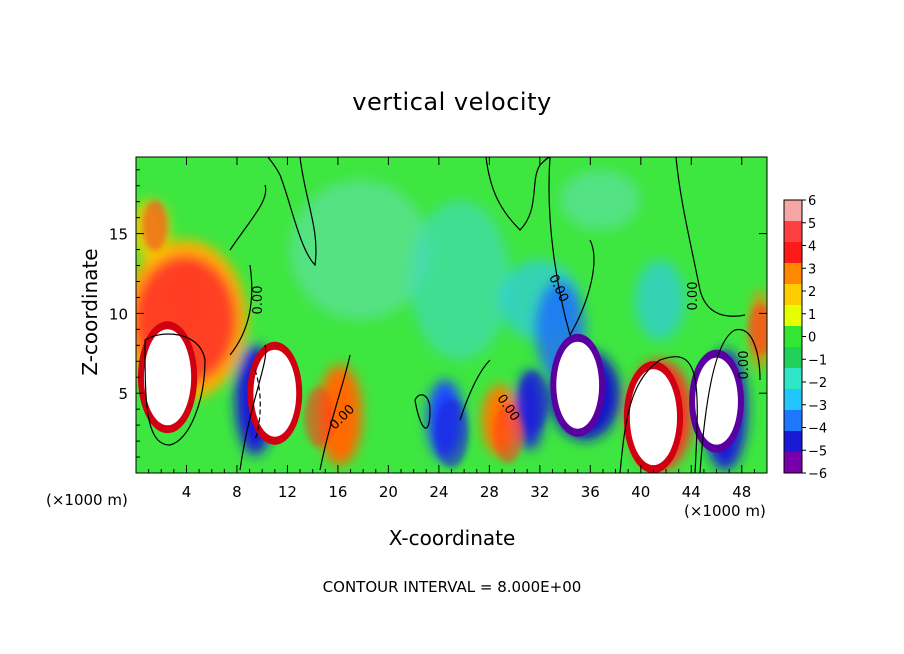 Image resolution: width=904 pixels, height=654 pixels. What do you see at coordinates (741, 492) in the screenshot?
I see `x-tick-label: 48` at bounding box center [741, 492].